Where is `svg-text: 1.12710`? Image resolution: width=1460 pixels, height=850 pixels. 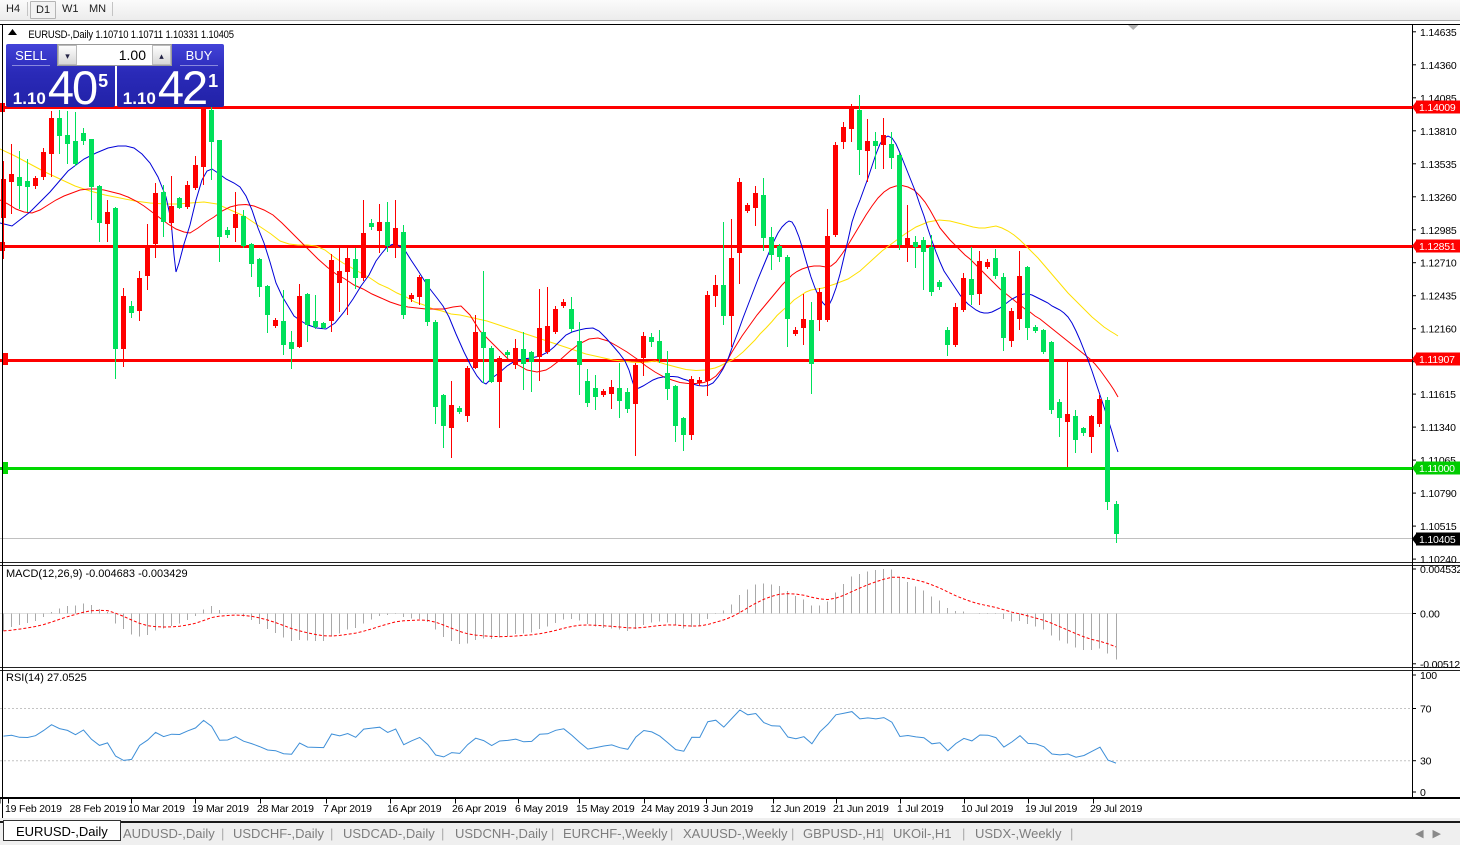
svg-text: 1.12710 is located at coordinates (1438, 264).